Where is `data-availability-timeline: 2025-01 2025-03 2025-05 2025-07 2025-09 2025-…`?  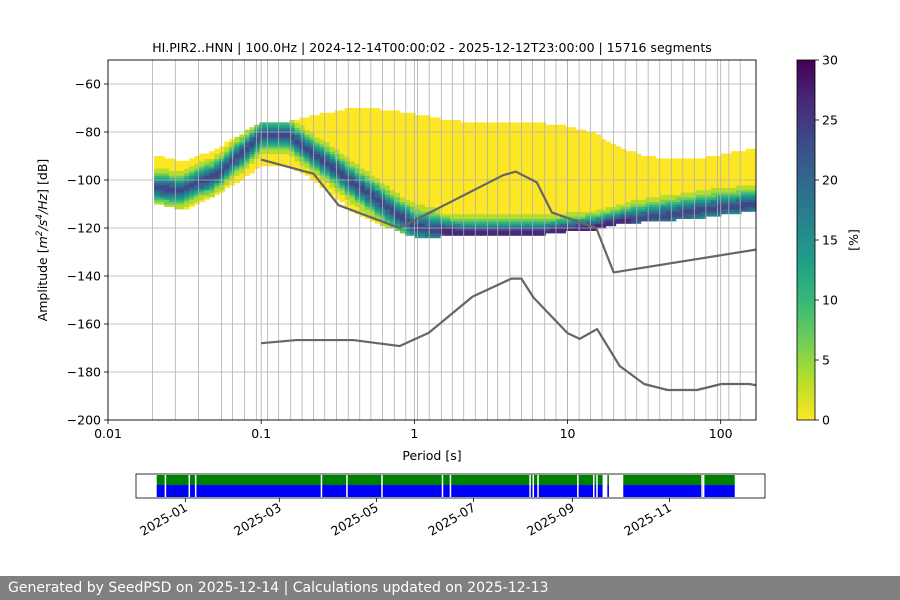
data-availability-timeline: 2025-01 2025-03 2025-05 2025-07 2025-09 2025-… is located at coordinates (450, 506).